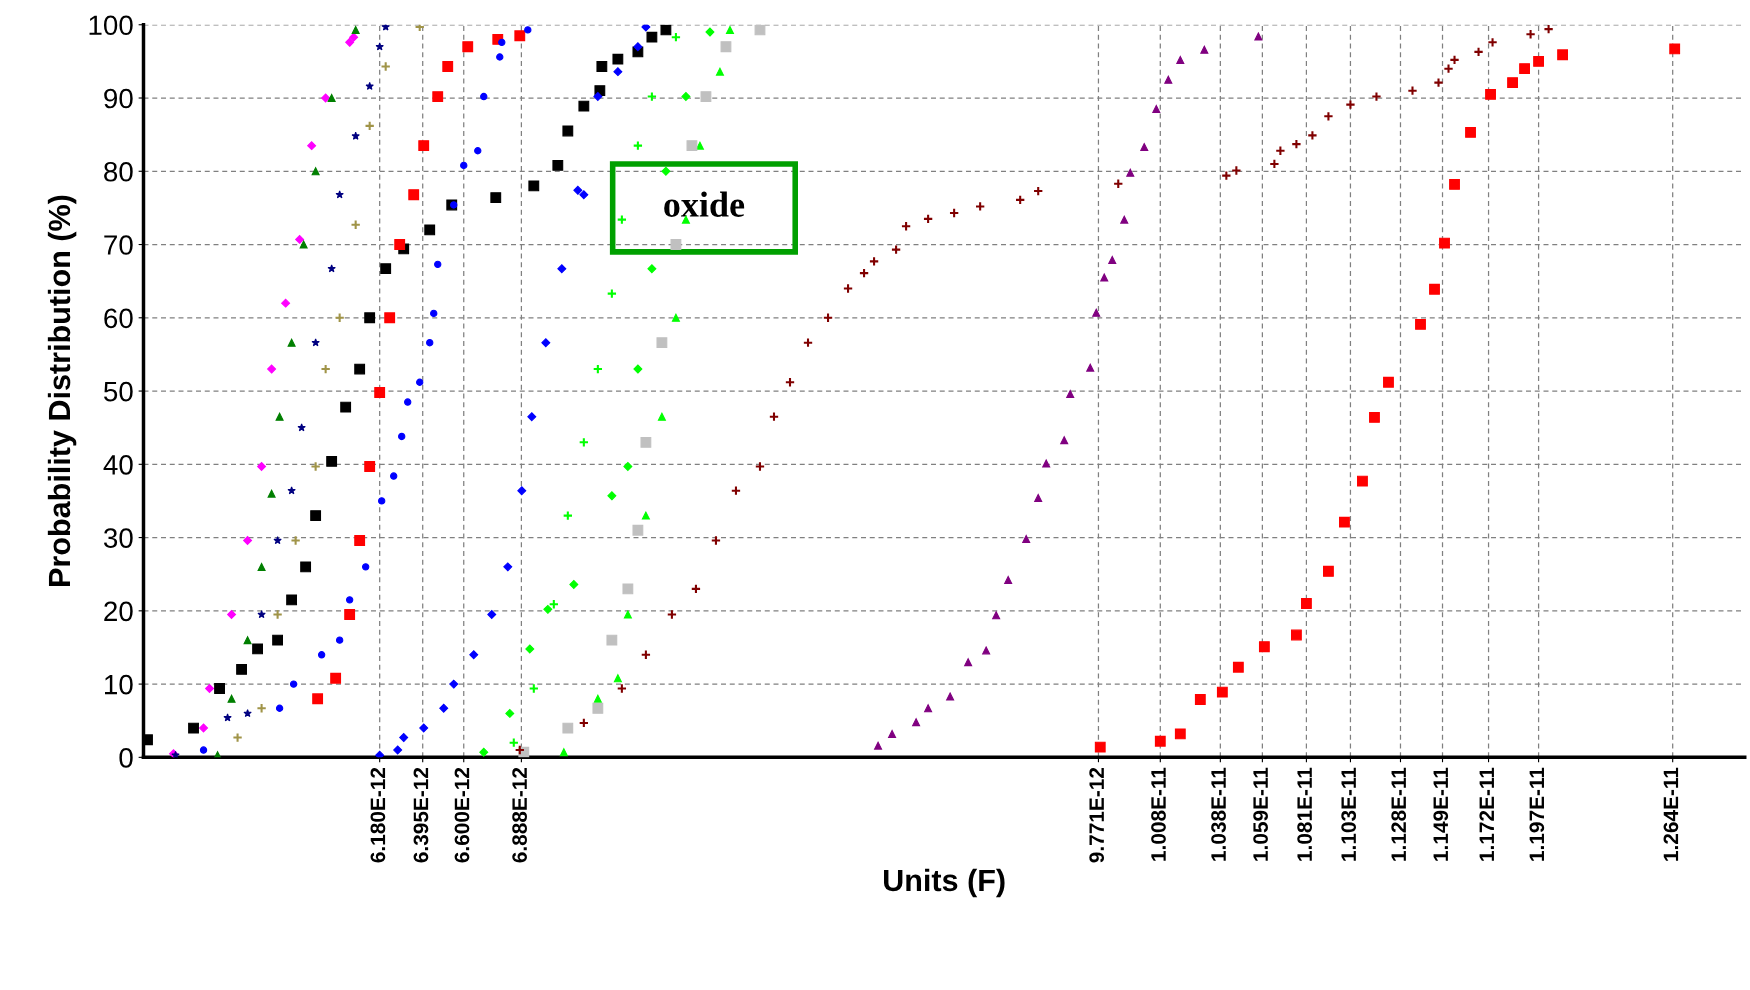  I want to click on x-tick-label: 1.008E-11, so click(1158, 814).